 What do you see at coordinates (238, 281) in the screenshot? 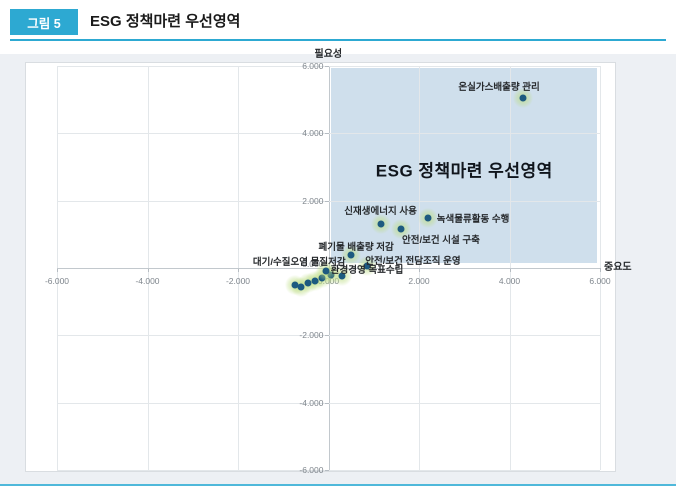
I see `x-tick-label: -2.000` at bounding box center [238, 281].